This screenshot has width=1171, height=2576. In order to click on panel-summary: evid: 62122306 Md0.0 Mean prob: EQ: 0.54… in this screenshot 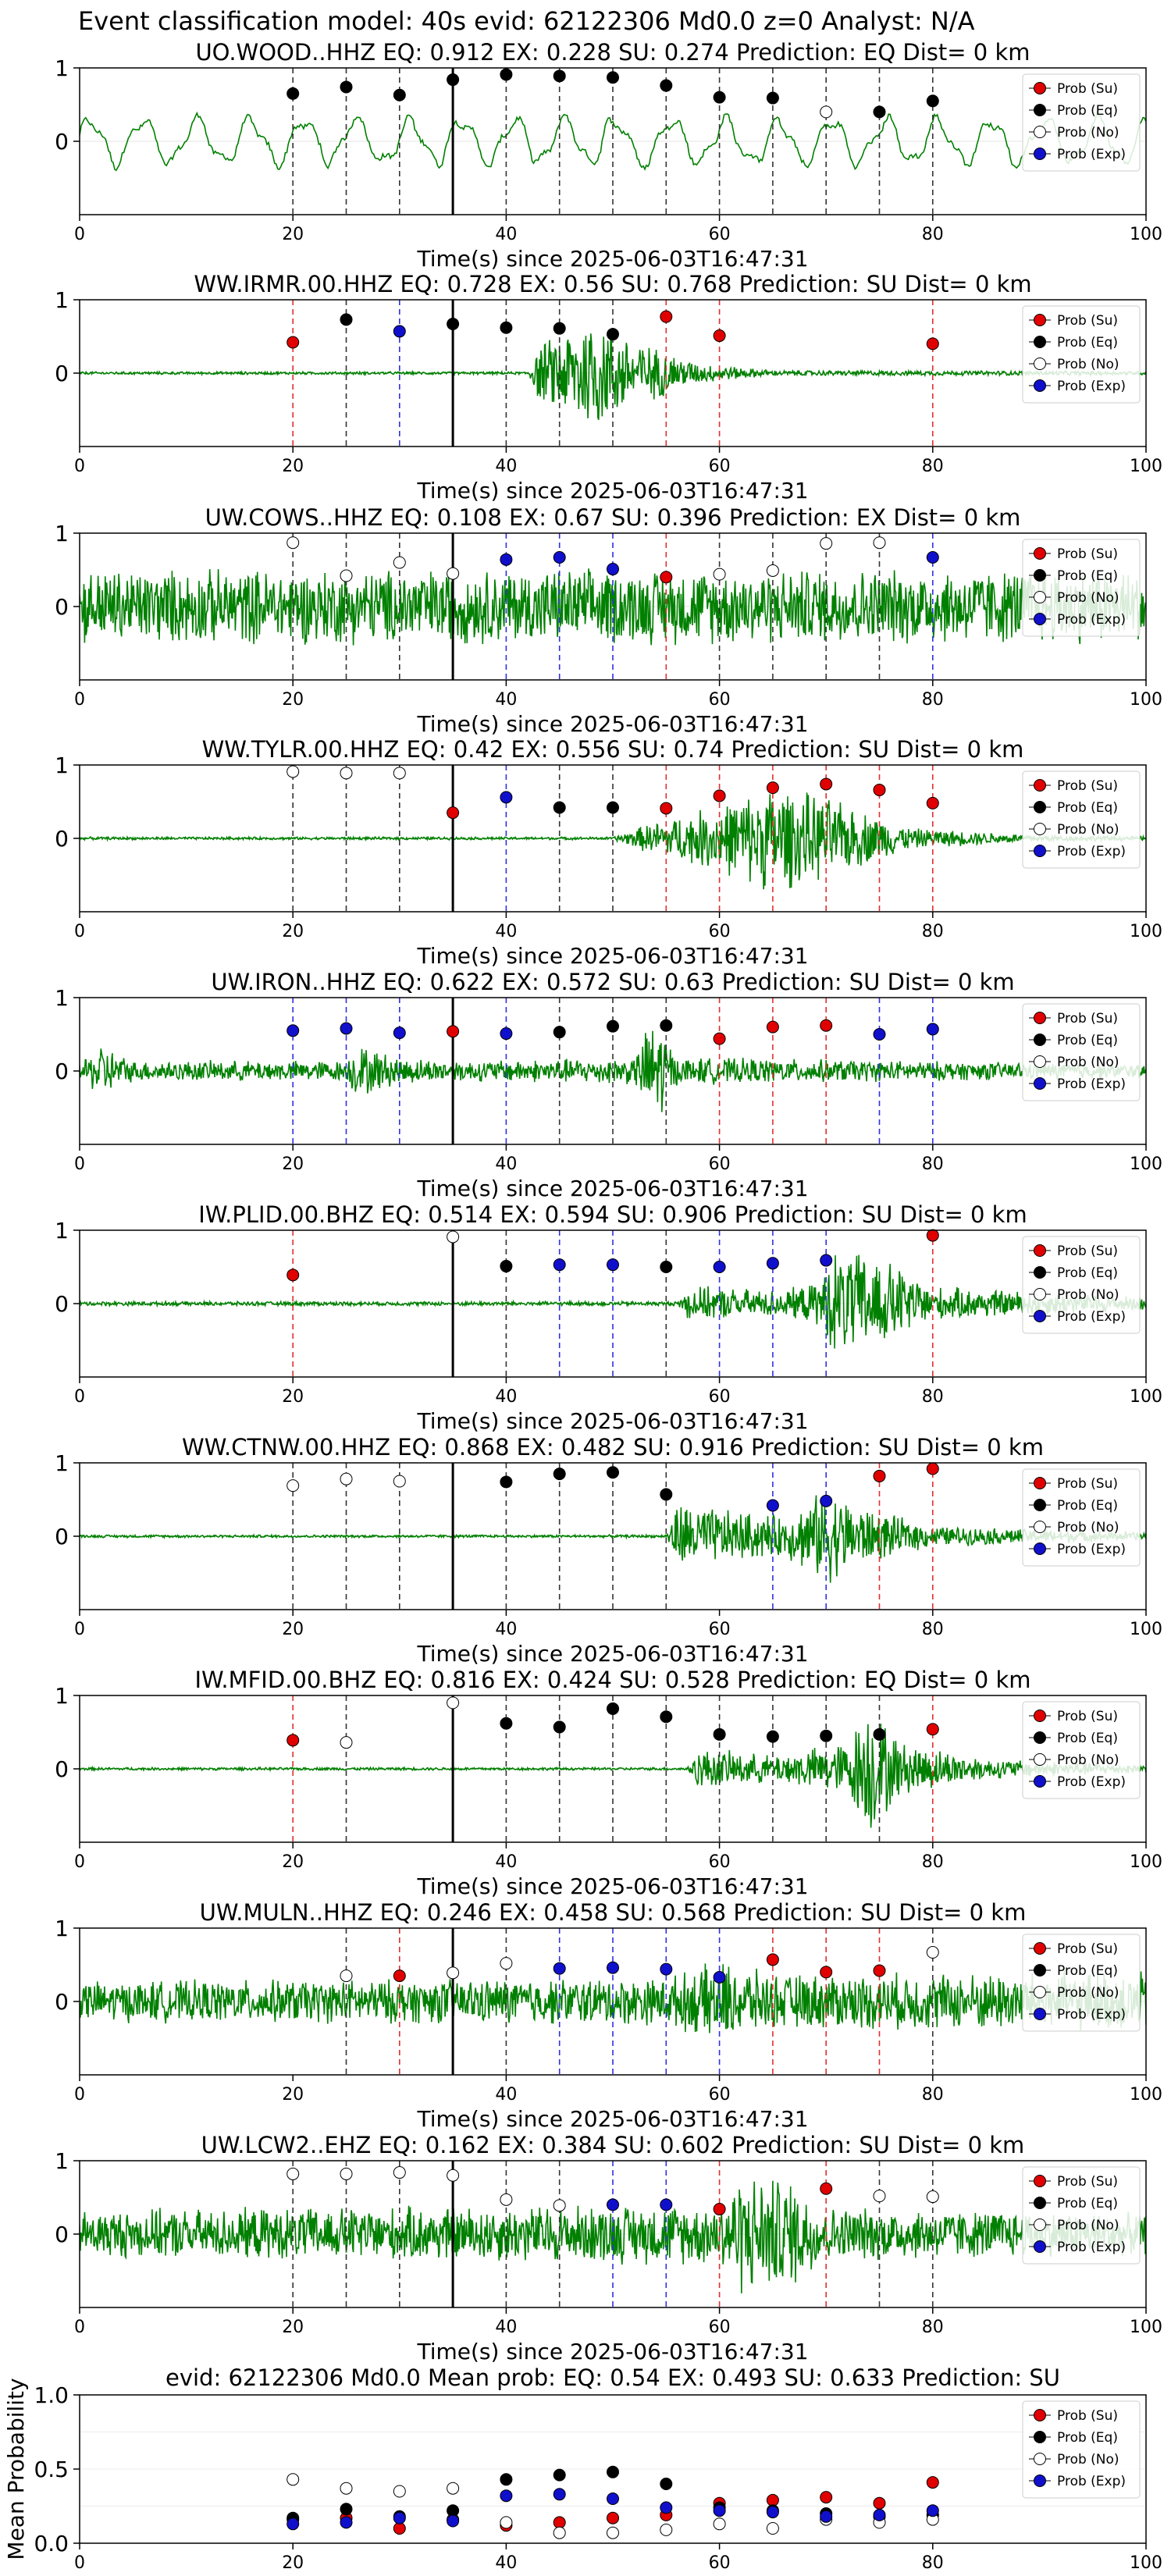, I will do `click(582, 2468)`.